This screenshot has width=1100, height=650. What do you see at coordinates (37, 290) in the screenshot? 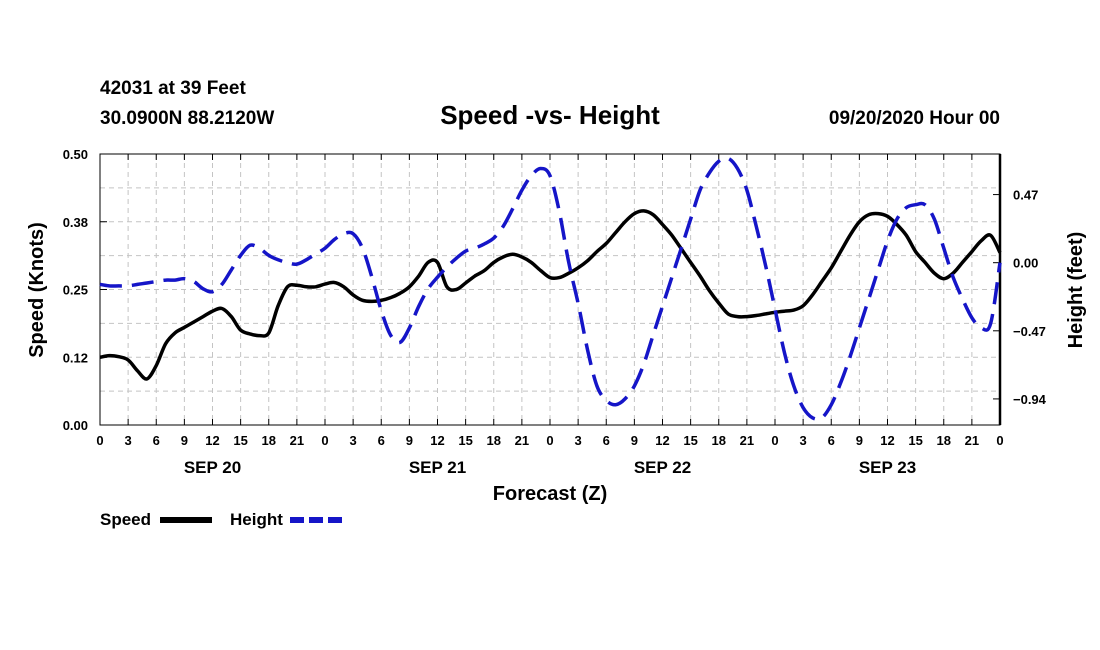
I see `y-axis-label: Speed (Knots)` at bounding box center [37, 290].